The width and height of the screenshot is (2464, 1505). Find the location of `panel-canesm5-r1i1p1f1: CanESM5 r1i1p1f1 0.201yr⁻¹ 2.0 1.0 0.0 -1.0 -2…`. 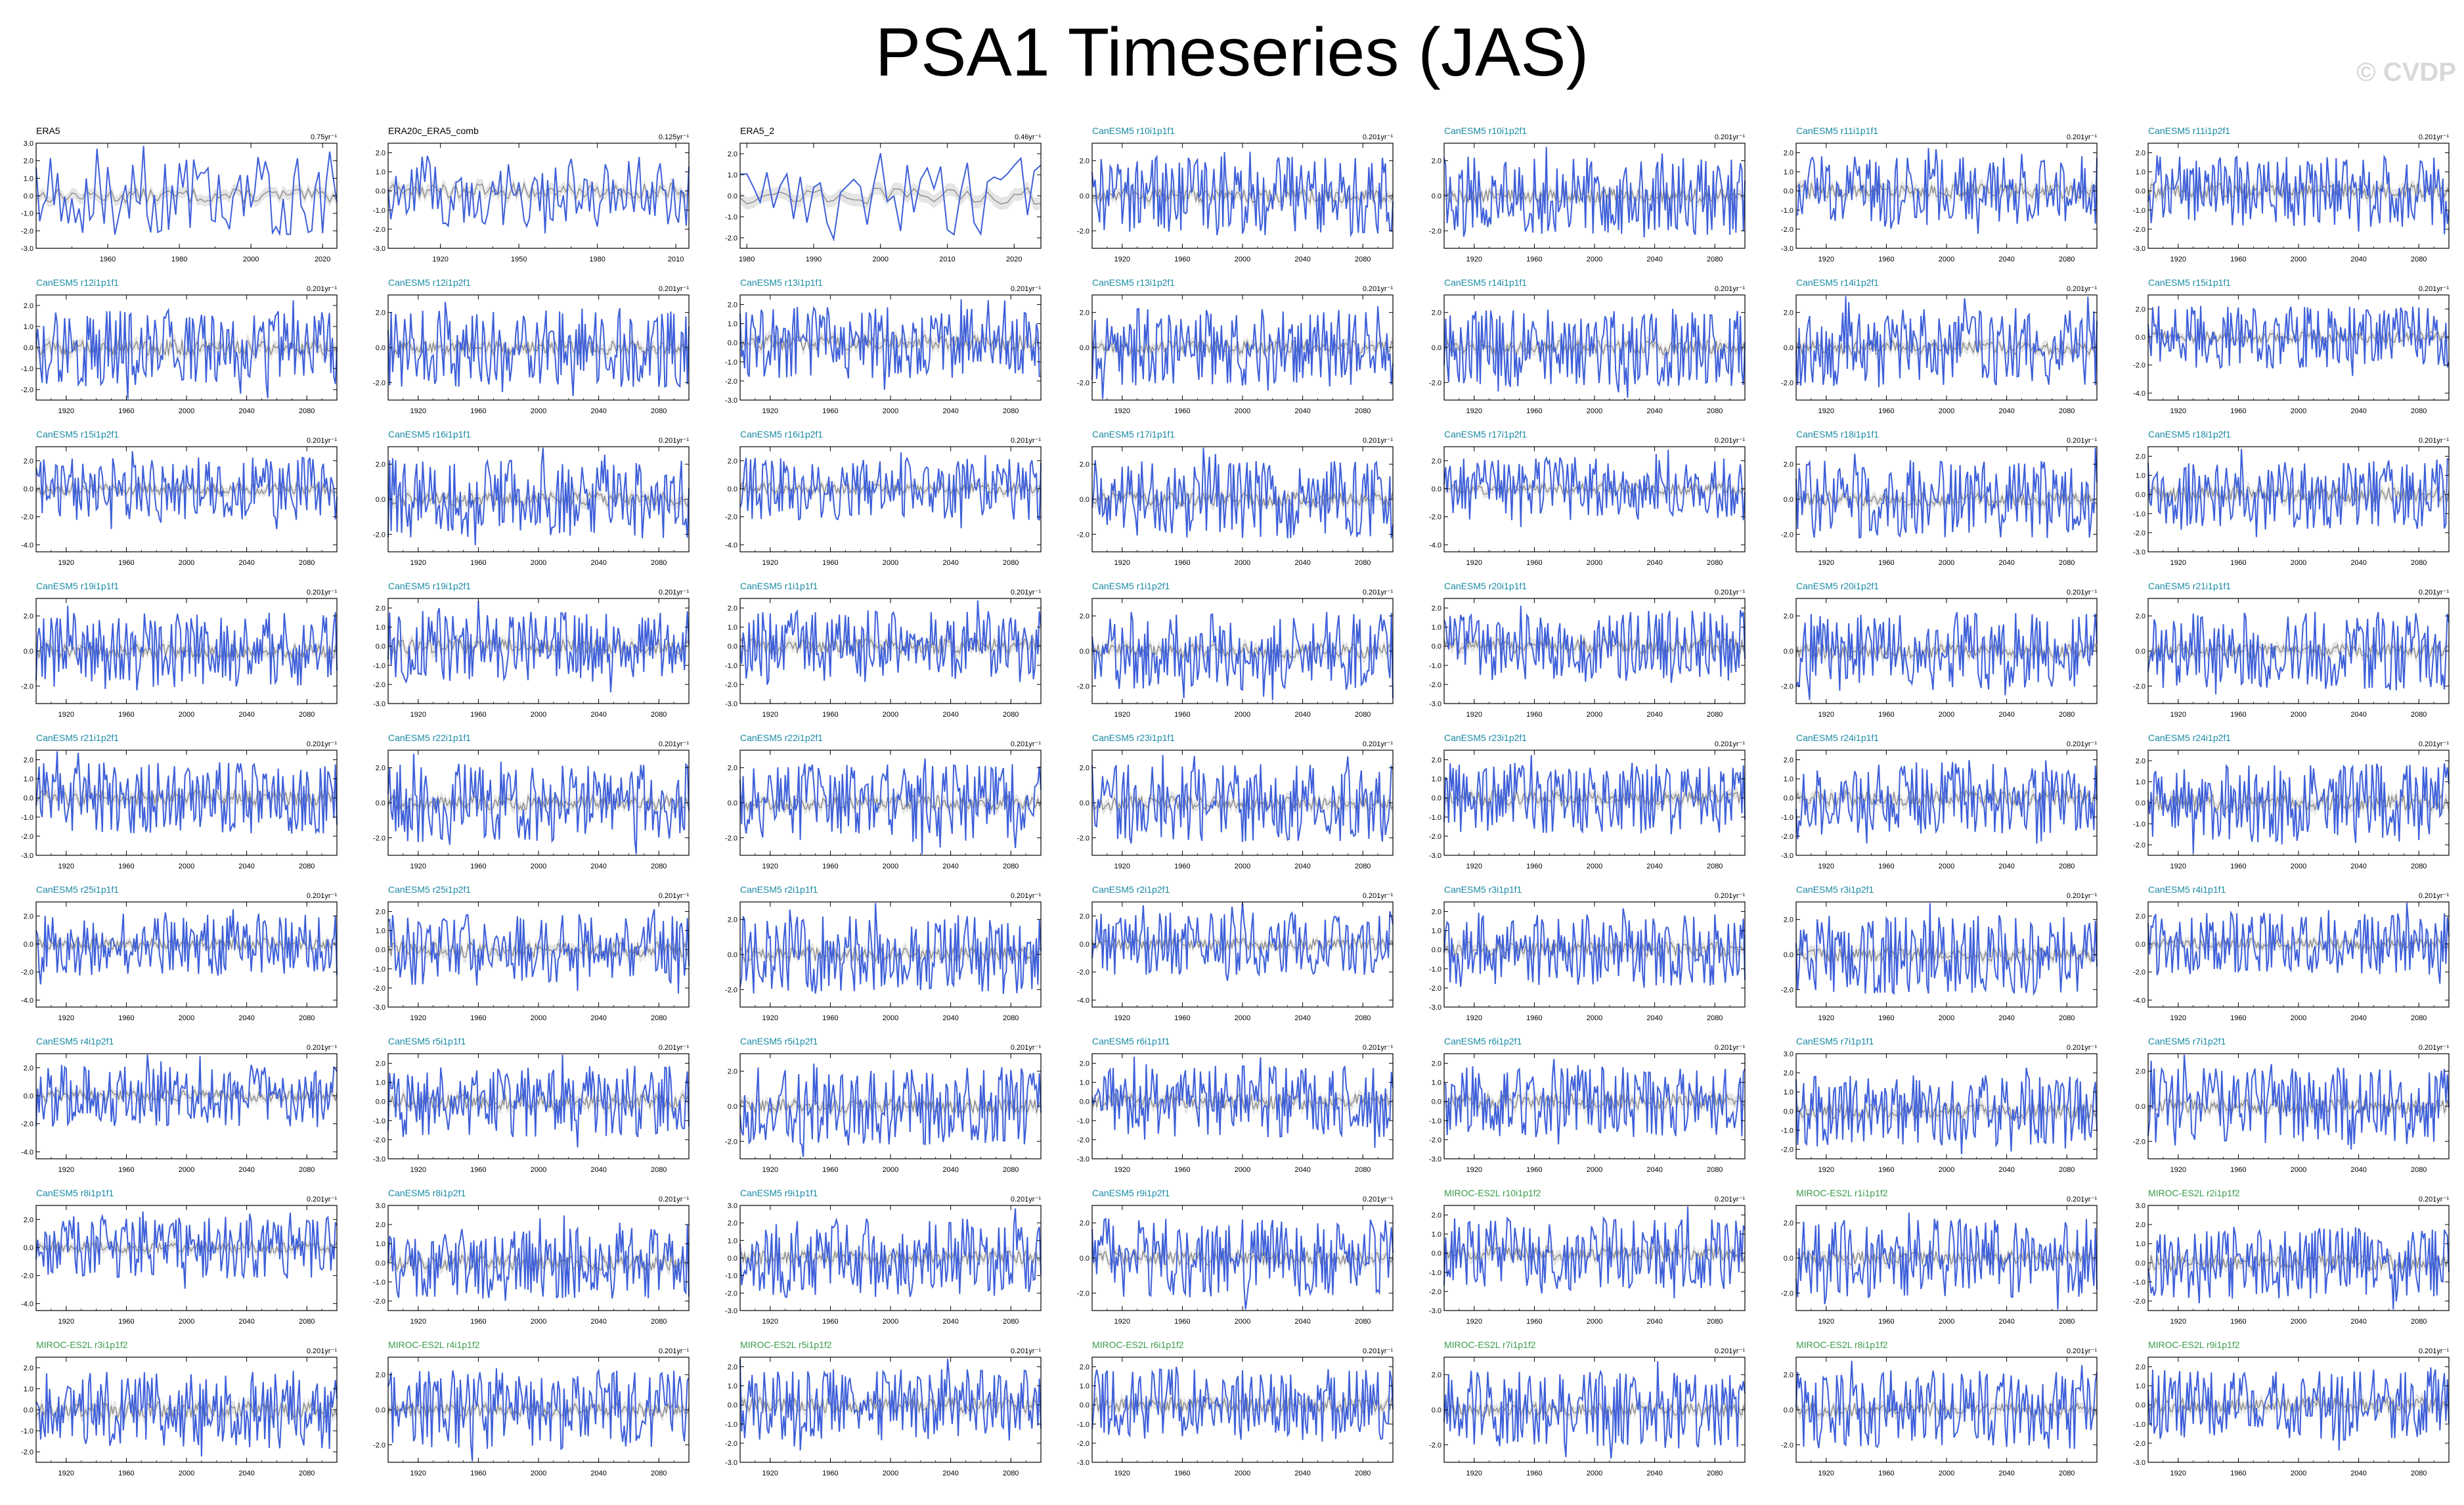

panel-canesm5-r1i1p1f1: CanESM5 r1i1p1f1 0.201yr⁻¹ 2.0 1.0 0.0 -1.0 -2… is located at coordinates (904, 655).